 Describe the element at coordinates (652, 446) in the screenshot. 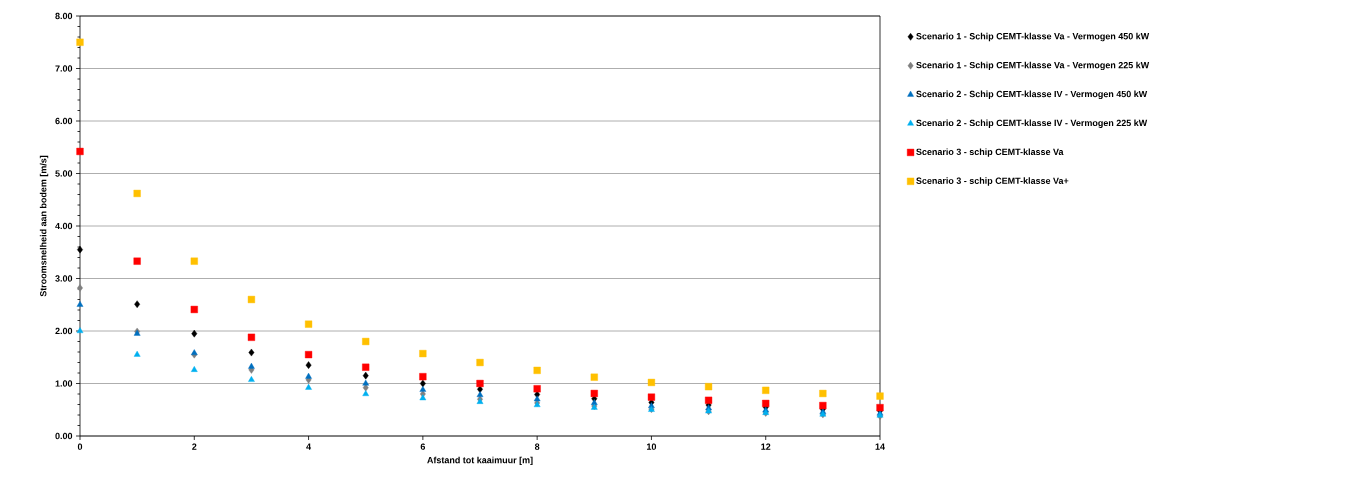

I see `x-tick-label: 10` at that location.